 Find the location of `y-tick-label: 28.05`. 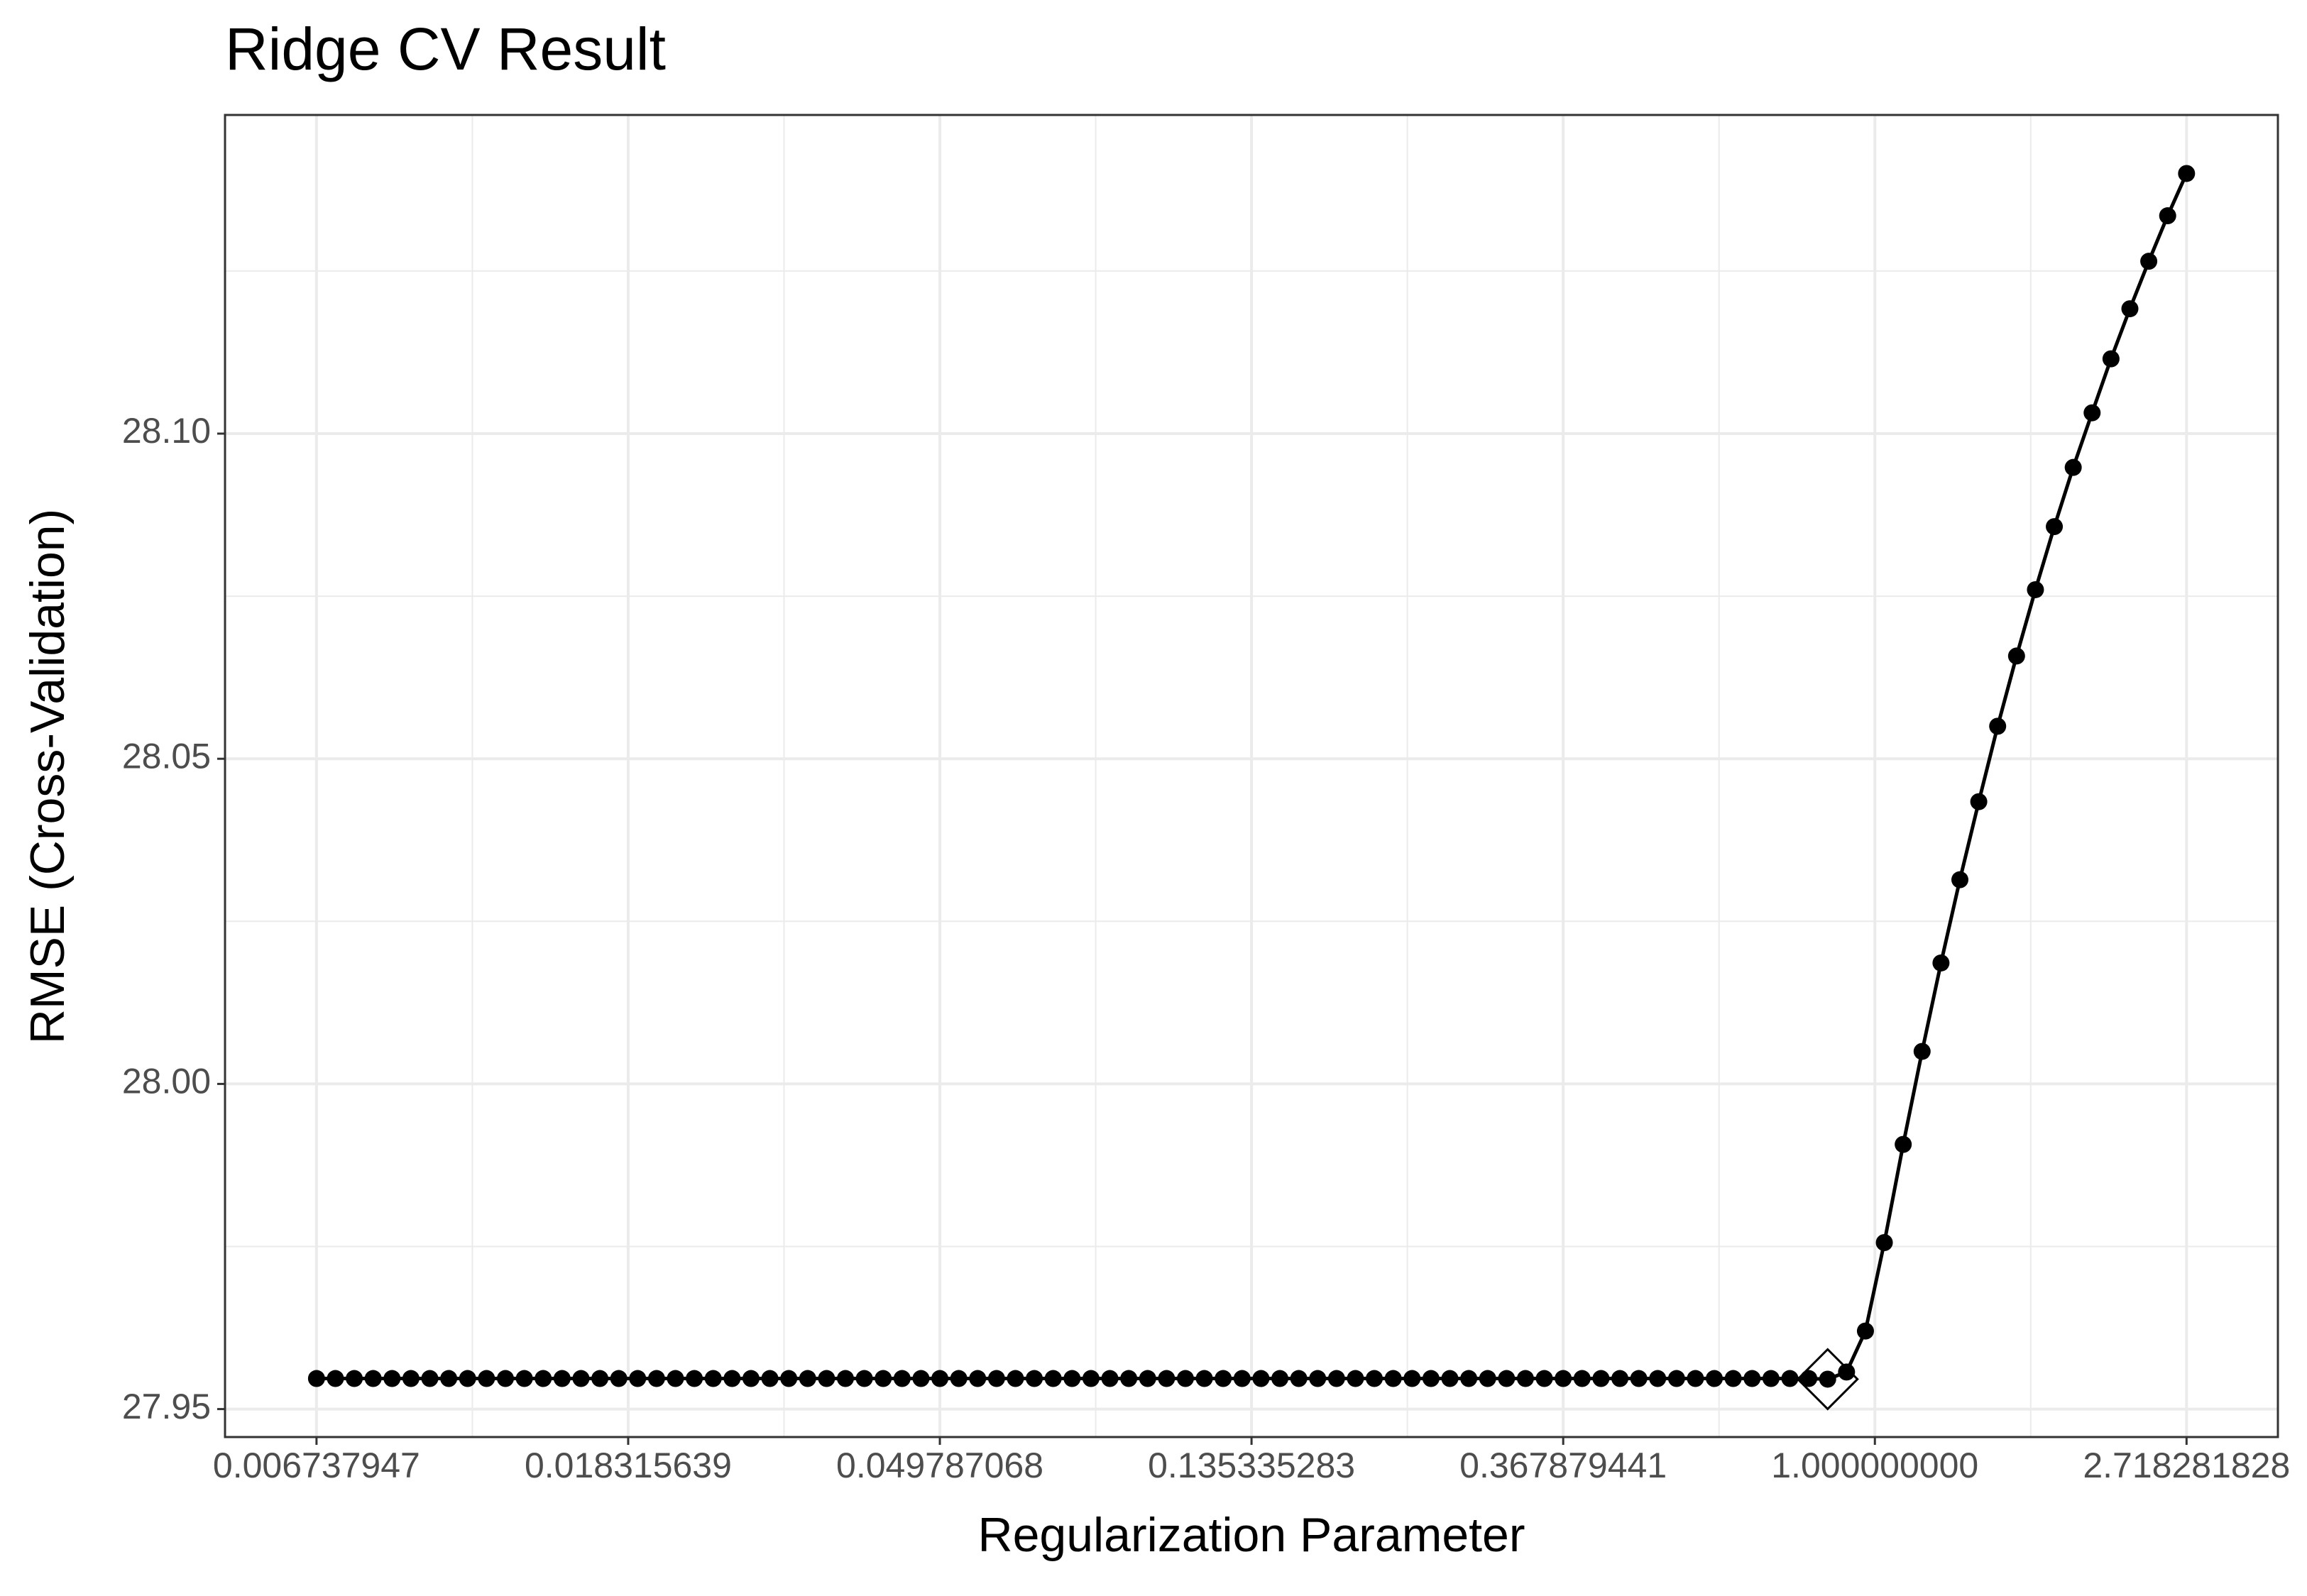

y-tick-label: 28.05 is located at coordinates (166, 756).